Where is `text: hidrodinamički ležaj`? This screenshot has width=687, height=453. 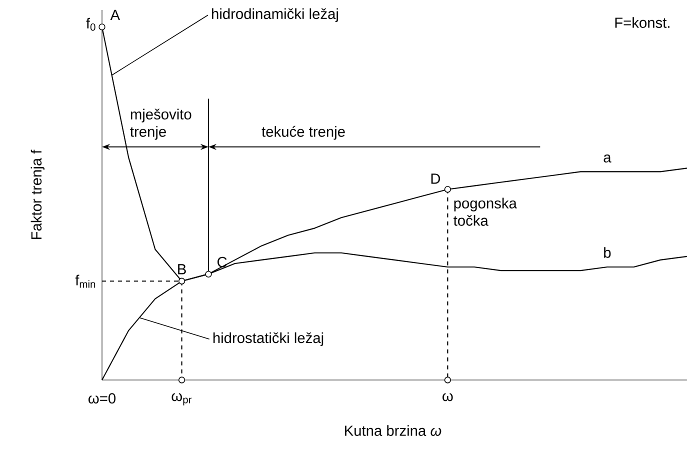 text: hidrodinamički ležaj is located at coordinates (275, 15).